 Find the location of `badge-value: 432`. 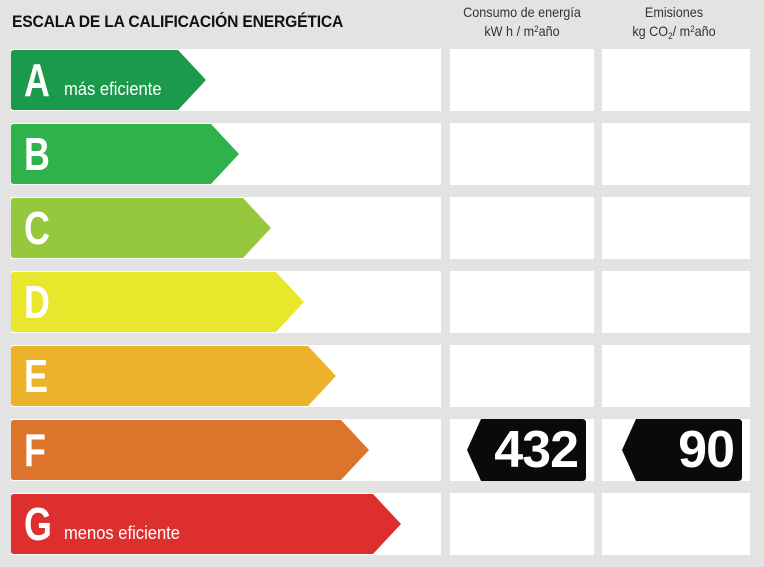

badge-value: 432 is located at coordinates (536, 450).